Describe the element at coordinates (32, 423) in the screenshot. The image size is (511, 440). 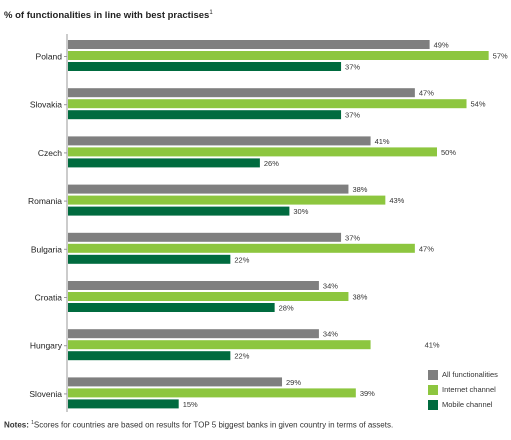
I see `notes-footnote-mark: 1` at that location.